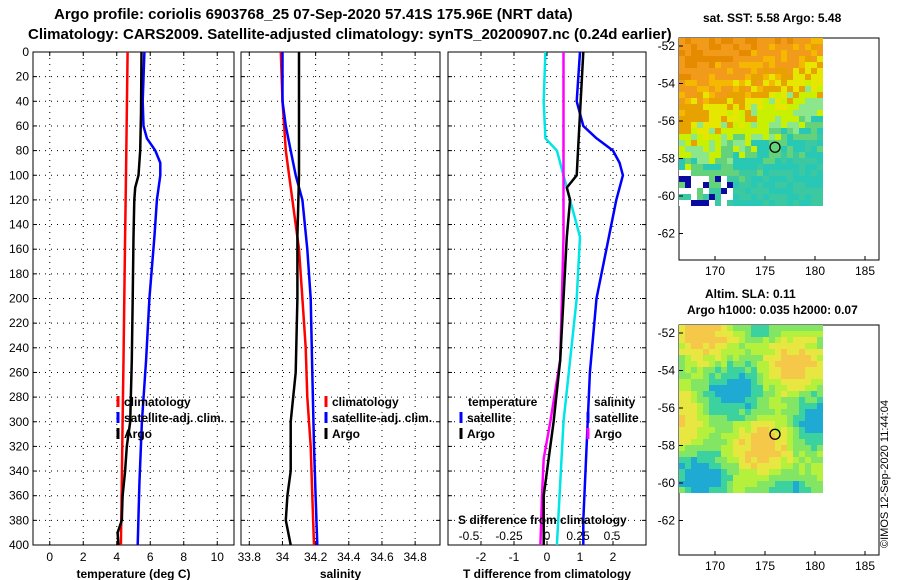 Image resolution: width=900 pixels, height=580 pixels. Describe the element at coordinates (667, 371) in the screenshot. I see `lat-tick-label: -54` at that location.